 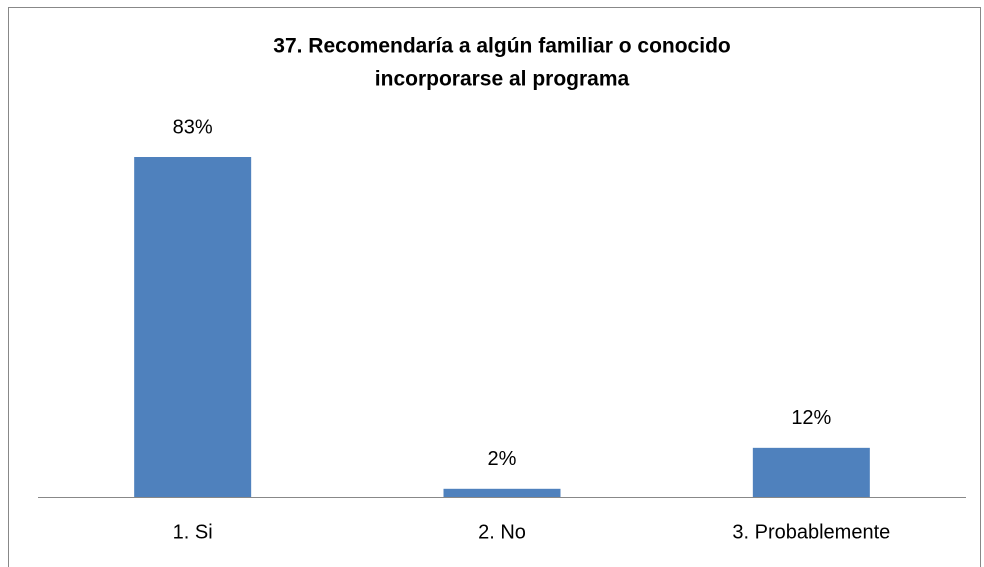 I want to click on x-tick-label: 3. Probablemente, so click(x=811, y=532).